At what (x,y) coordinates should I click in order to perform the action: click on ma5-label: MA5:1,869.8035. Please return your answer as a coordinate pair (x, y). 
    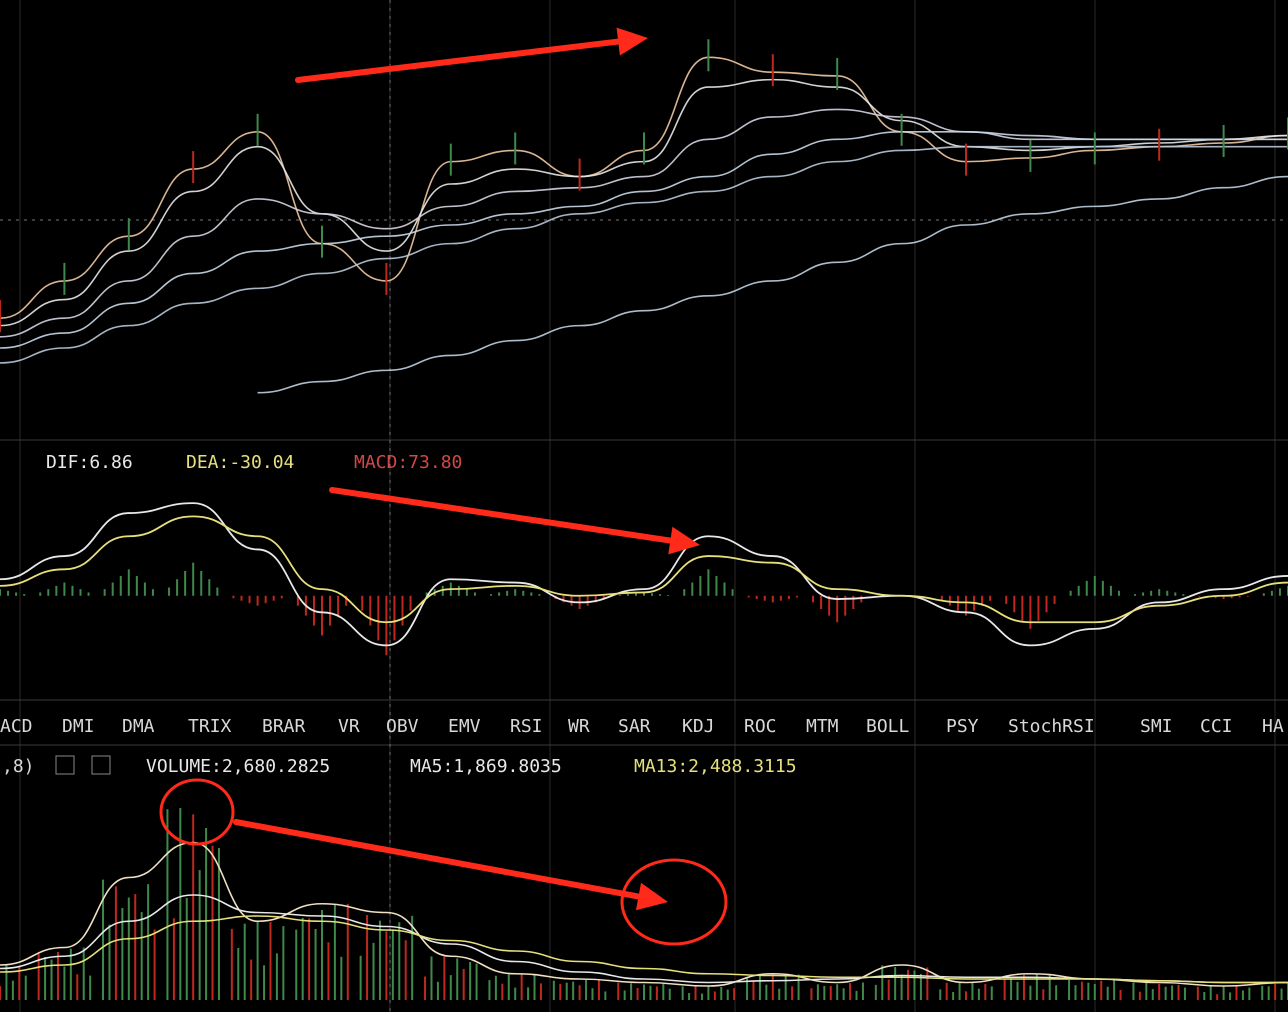
    Looking at the image, I should click on (486, 766).